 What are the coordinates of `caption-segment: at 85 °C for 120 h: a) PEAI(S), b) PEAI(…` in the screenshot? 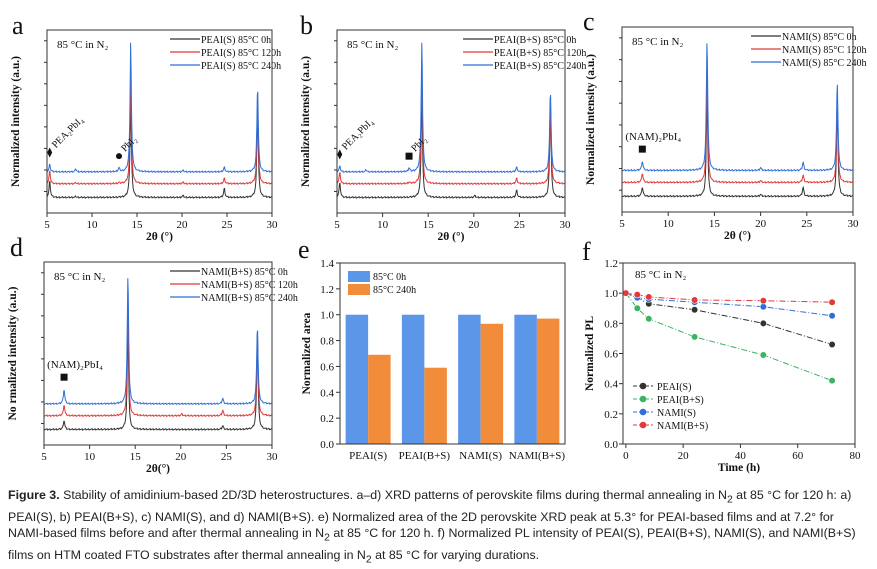 It's located at (430, 514).